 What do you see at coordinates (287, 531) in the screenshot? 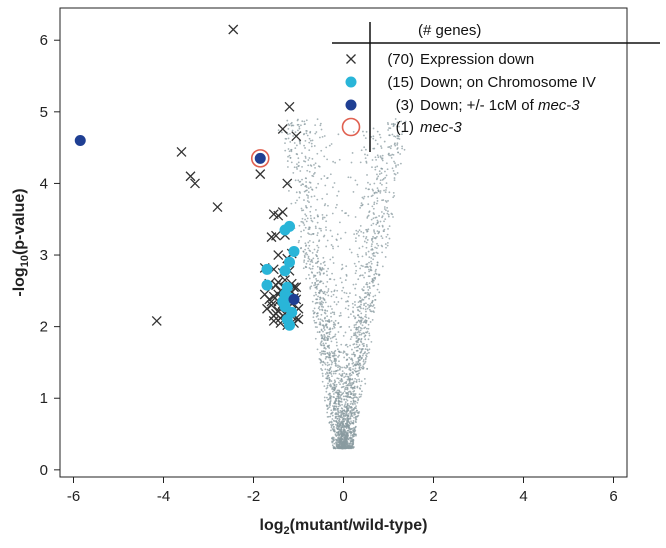
I see `x-axis-title-sub: 2` at bounding box center [287, 531].